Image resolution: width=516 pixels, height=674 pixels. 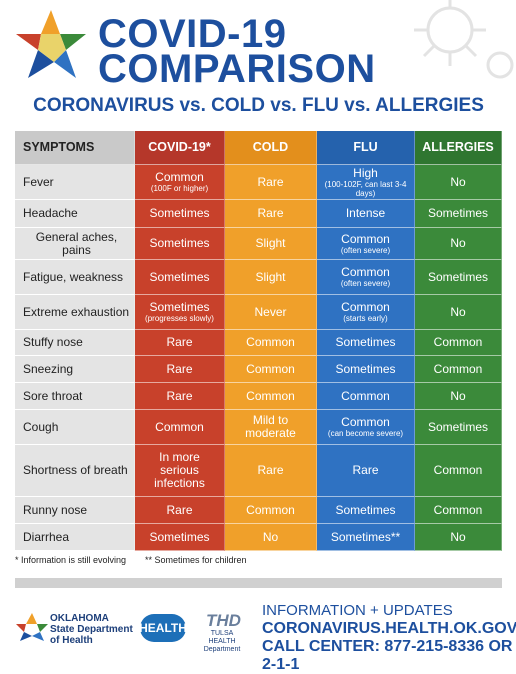 I want to click on cell: In more serious infections, so click(x=180, y=471).